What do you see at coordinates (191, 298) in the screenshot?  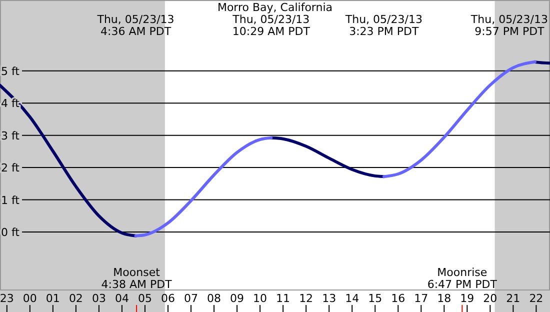 I see `x-tick-label: 07` at bounding box center [191, 298].